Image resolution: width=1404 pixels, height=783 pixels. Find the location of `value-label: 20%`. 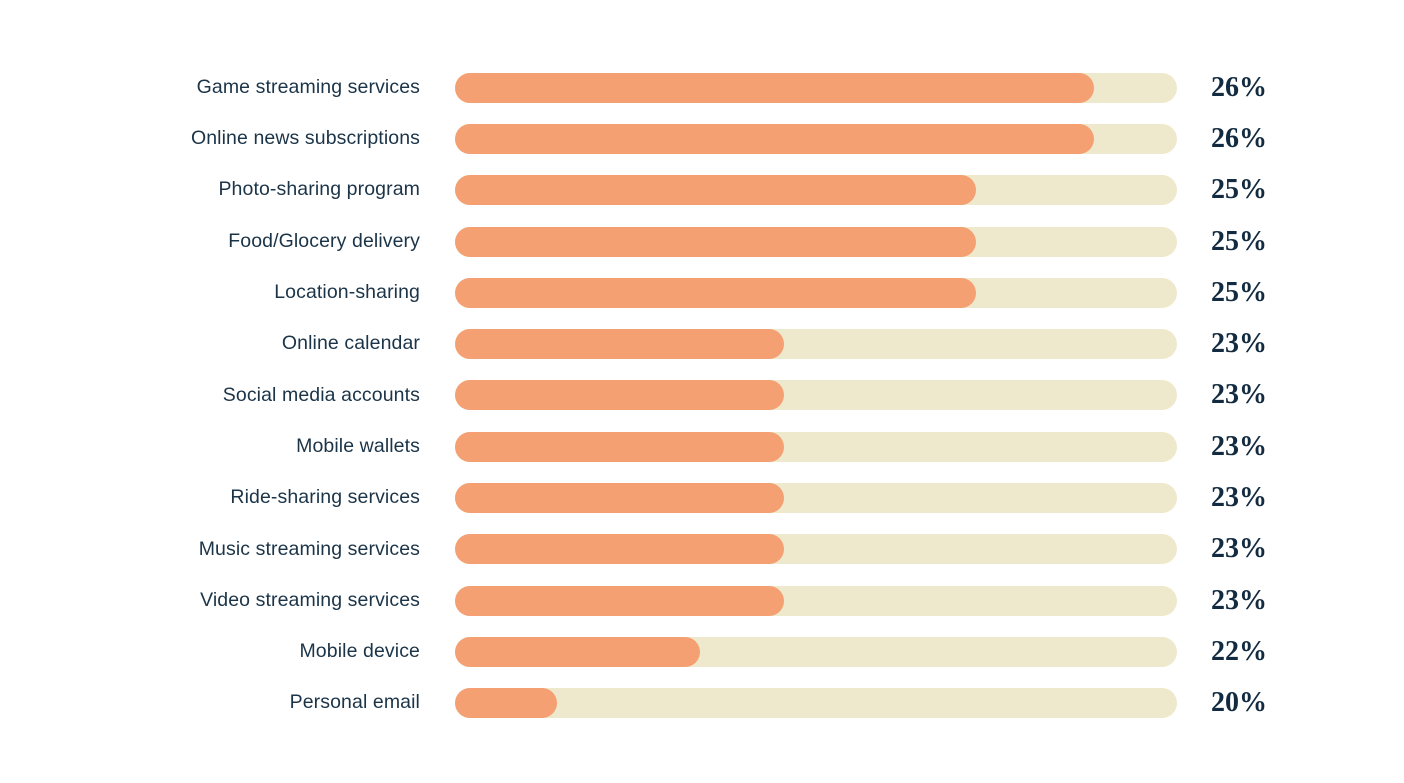

value-label: 20% is located at coordinates (1239, 703).